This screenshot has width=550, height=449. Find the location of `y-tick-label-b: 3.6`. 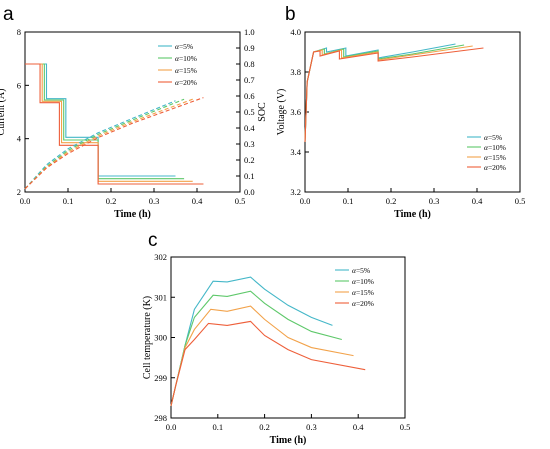

y-tick-label-b: 3.6 is located at coordinates (295, 112).